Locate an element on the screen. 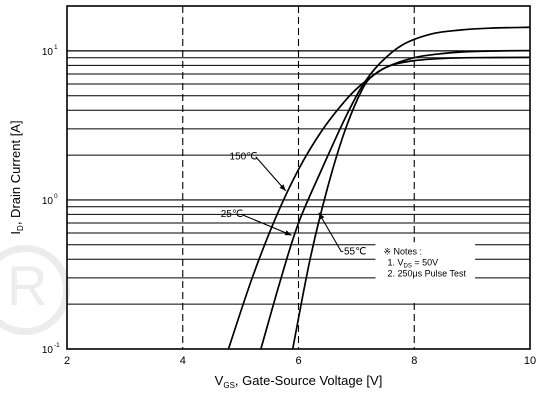  y-tick-exponent-1: 0 is located at coordinates (56, 196).